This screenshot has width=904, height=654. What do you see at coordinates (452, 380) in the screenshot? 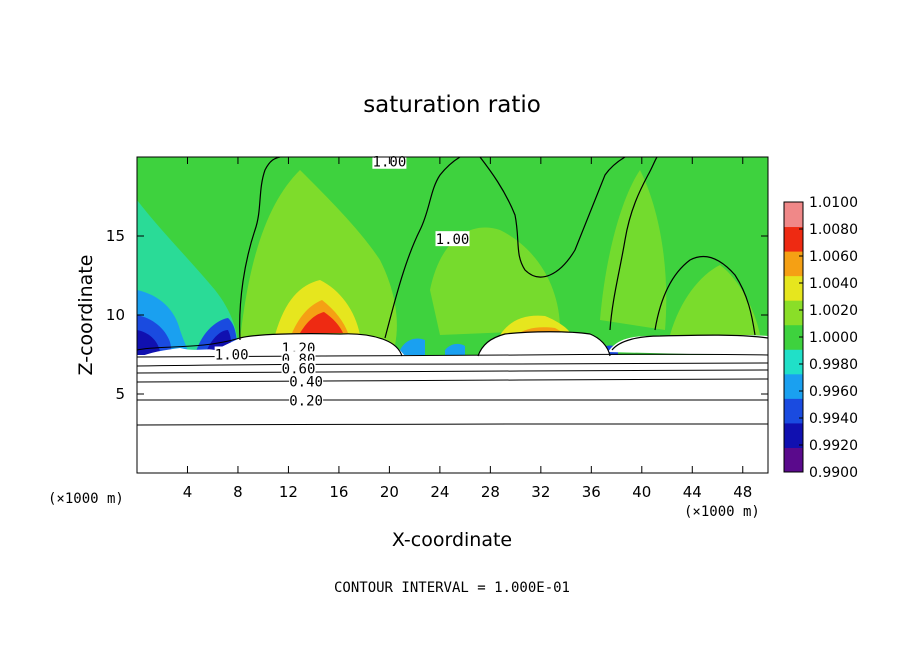
I see `contour-0.40` at bounding box center [452, 380].